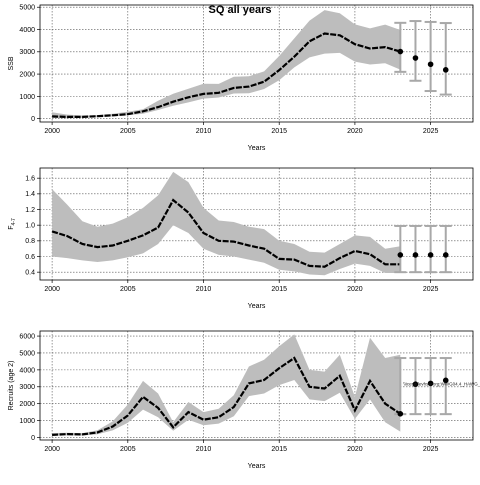 The width and height of the screenshot is (480, 485). What do you see at coordinates (30, 226) in the screenshot?
I see `y-tick-label: 1.0` at bounding box center [30, 226].